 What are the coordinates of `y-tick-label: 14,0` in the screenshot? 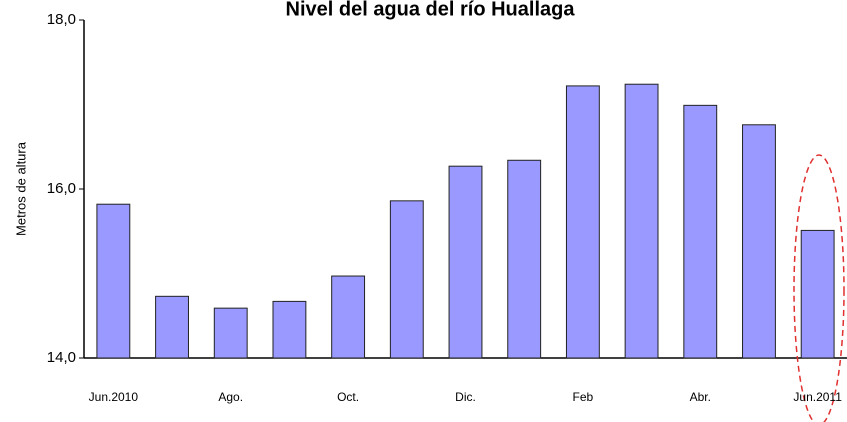 It's located at (61, 357).